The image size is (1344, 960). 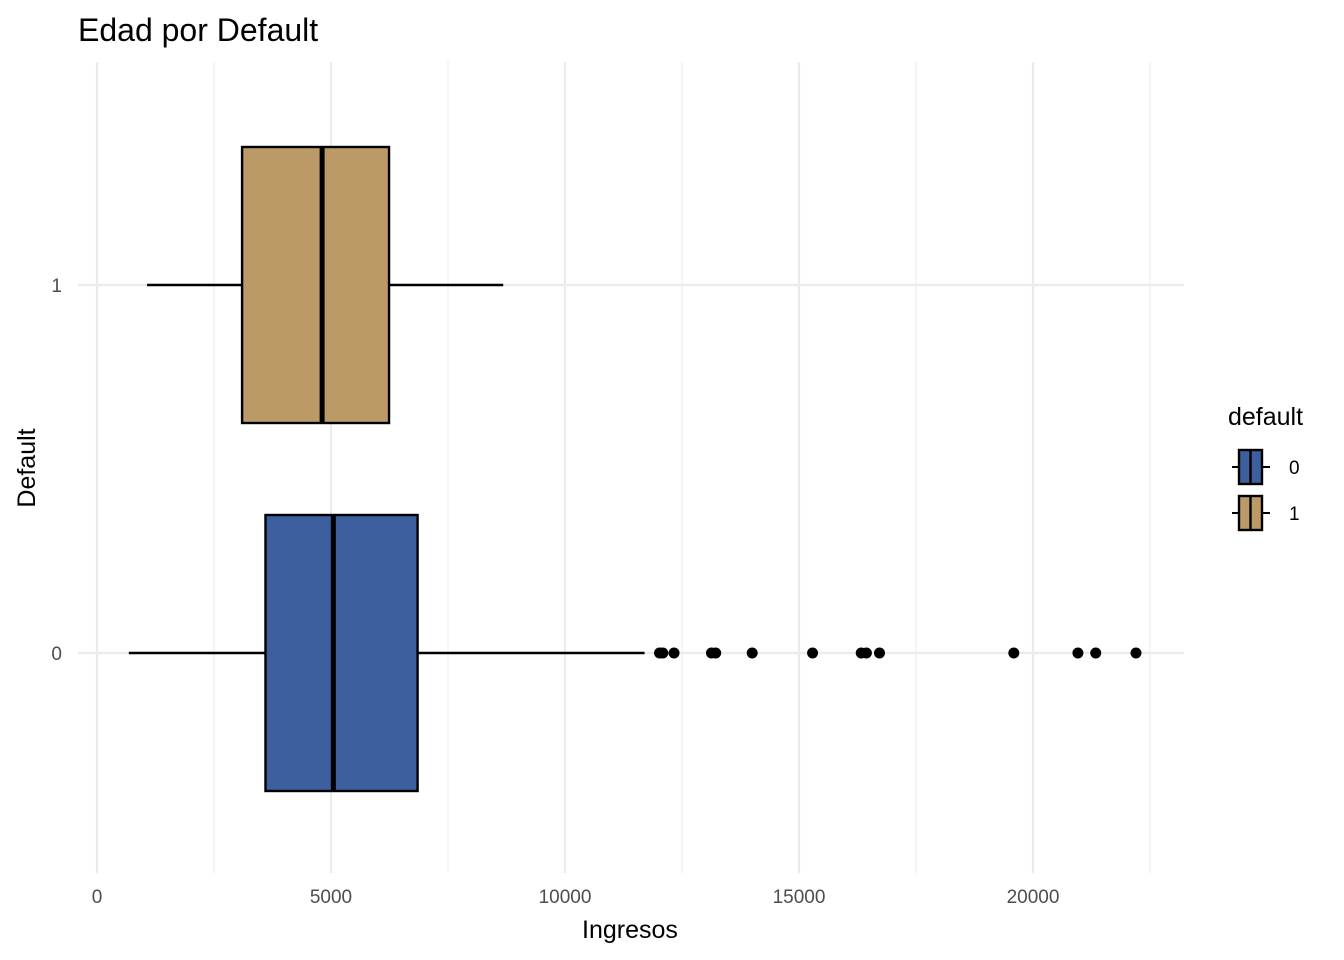 What do you see at coordinates (27, 467) in the screenshot?
I see `y-axis-label: Default` at bounding box center [27, 467].